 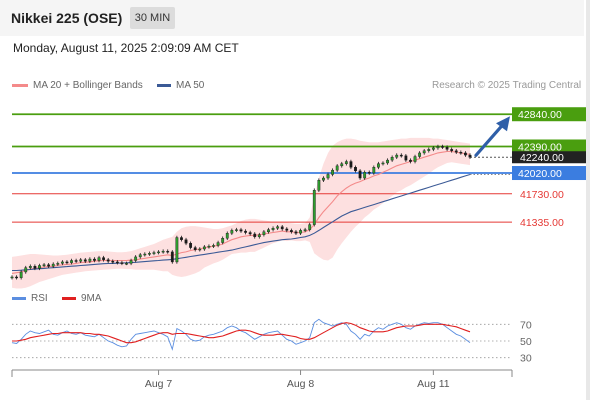 I want to click on ma20-legend-label: MA 20 + Bollinger Bands, so click(x=88, y=85).